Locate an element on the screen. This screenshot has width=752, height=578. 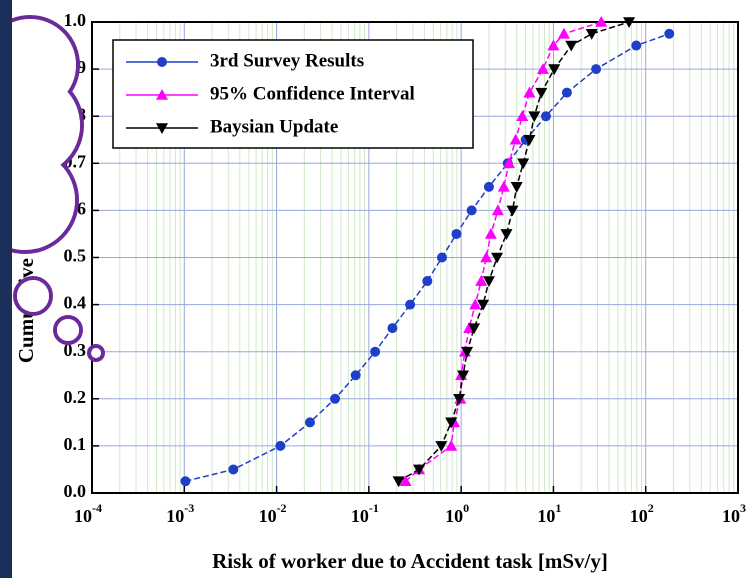
x-tick-label: 10¹ is located at coordinates (549, 513).